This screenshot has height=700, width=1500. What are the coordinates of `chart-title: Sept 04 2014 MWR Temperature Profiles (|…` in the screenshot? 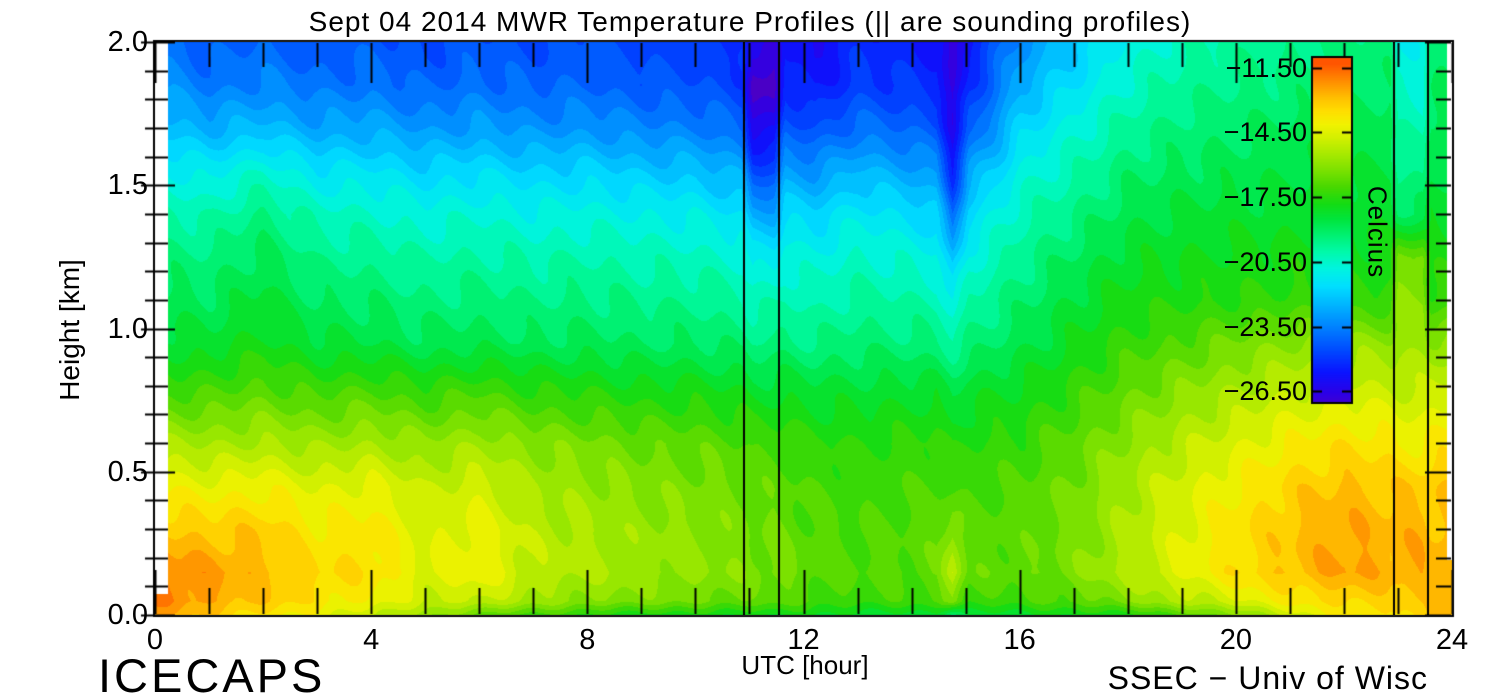 It's located at (750, 21).